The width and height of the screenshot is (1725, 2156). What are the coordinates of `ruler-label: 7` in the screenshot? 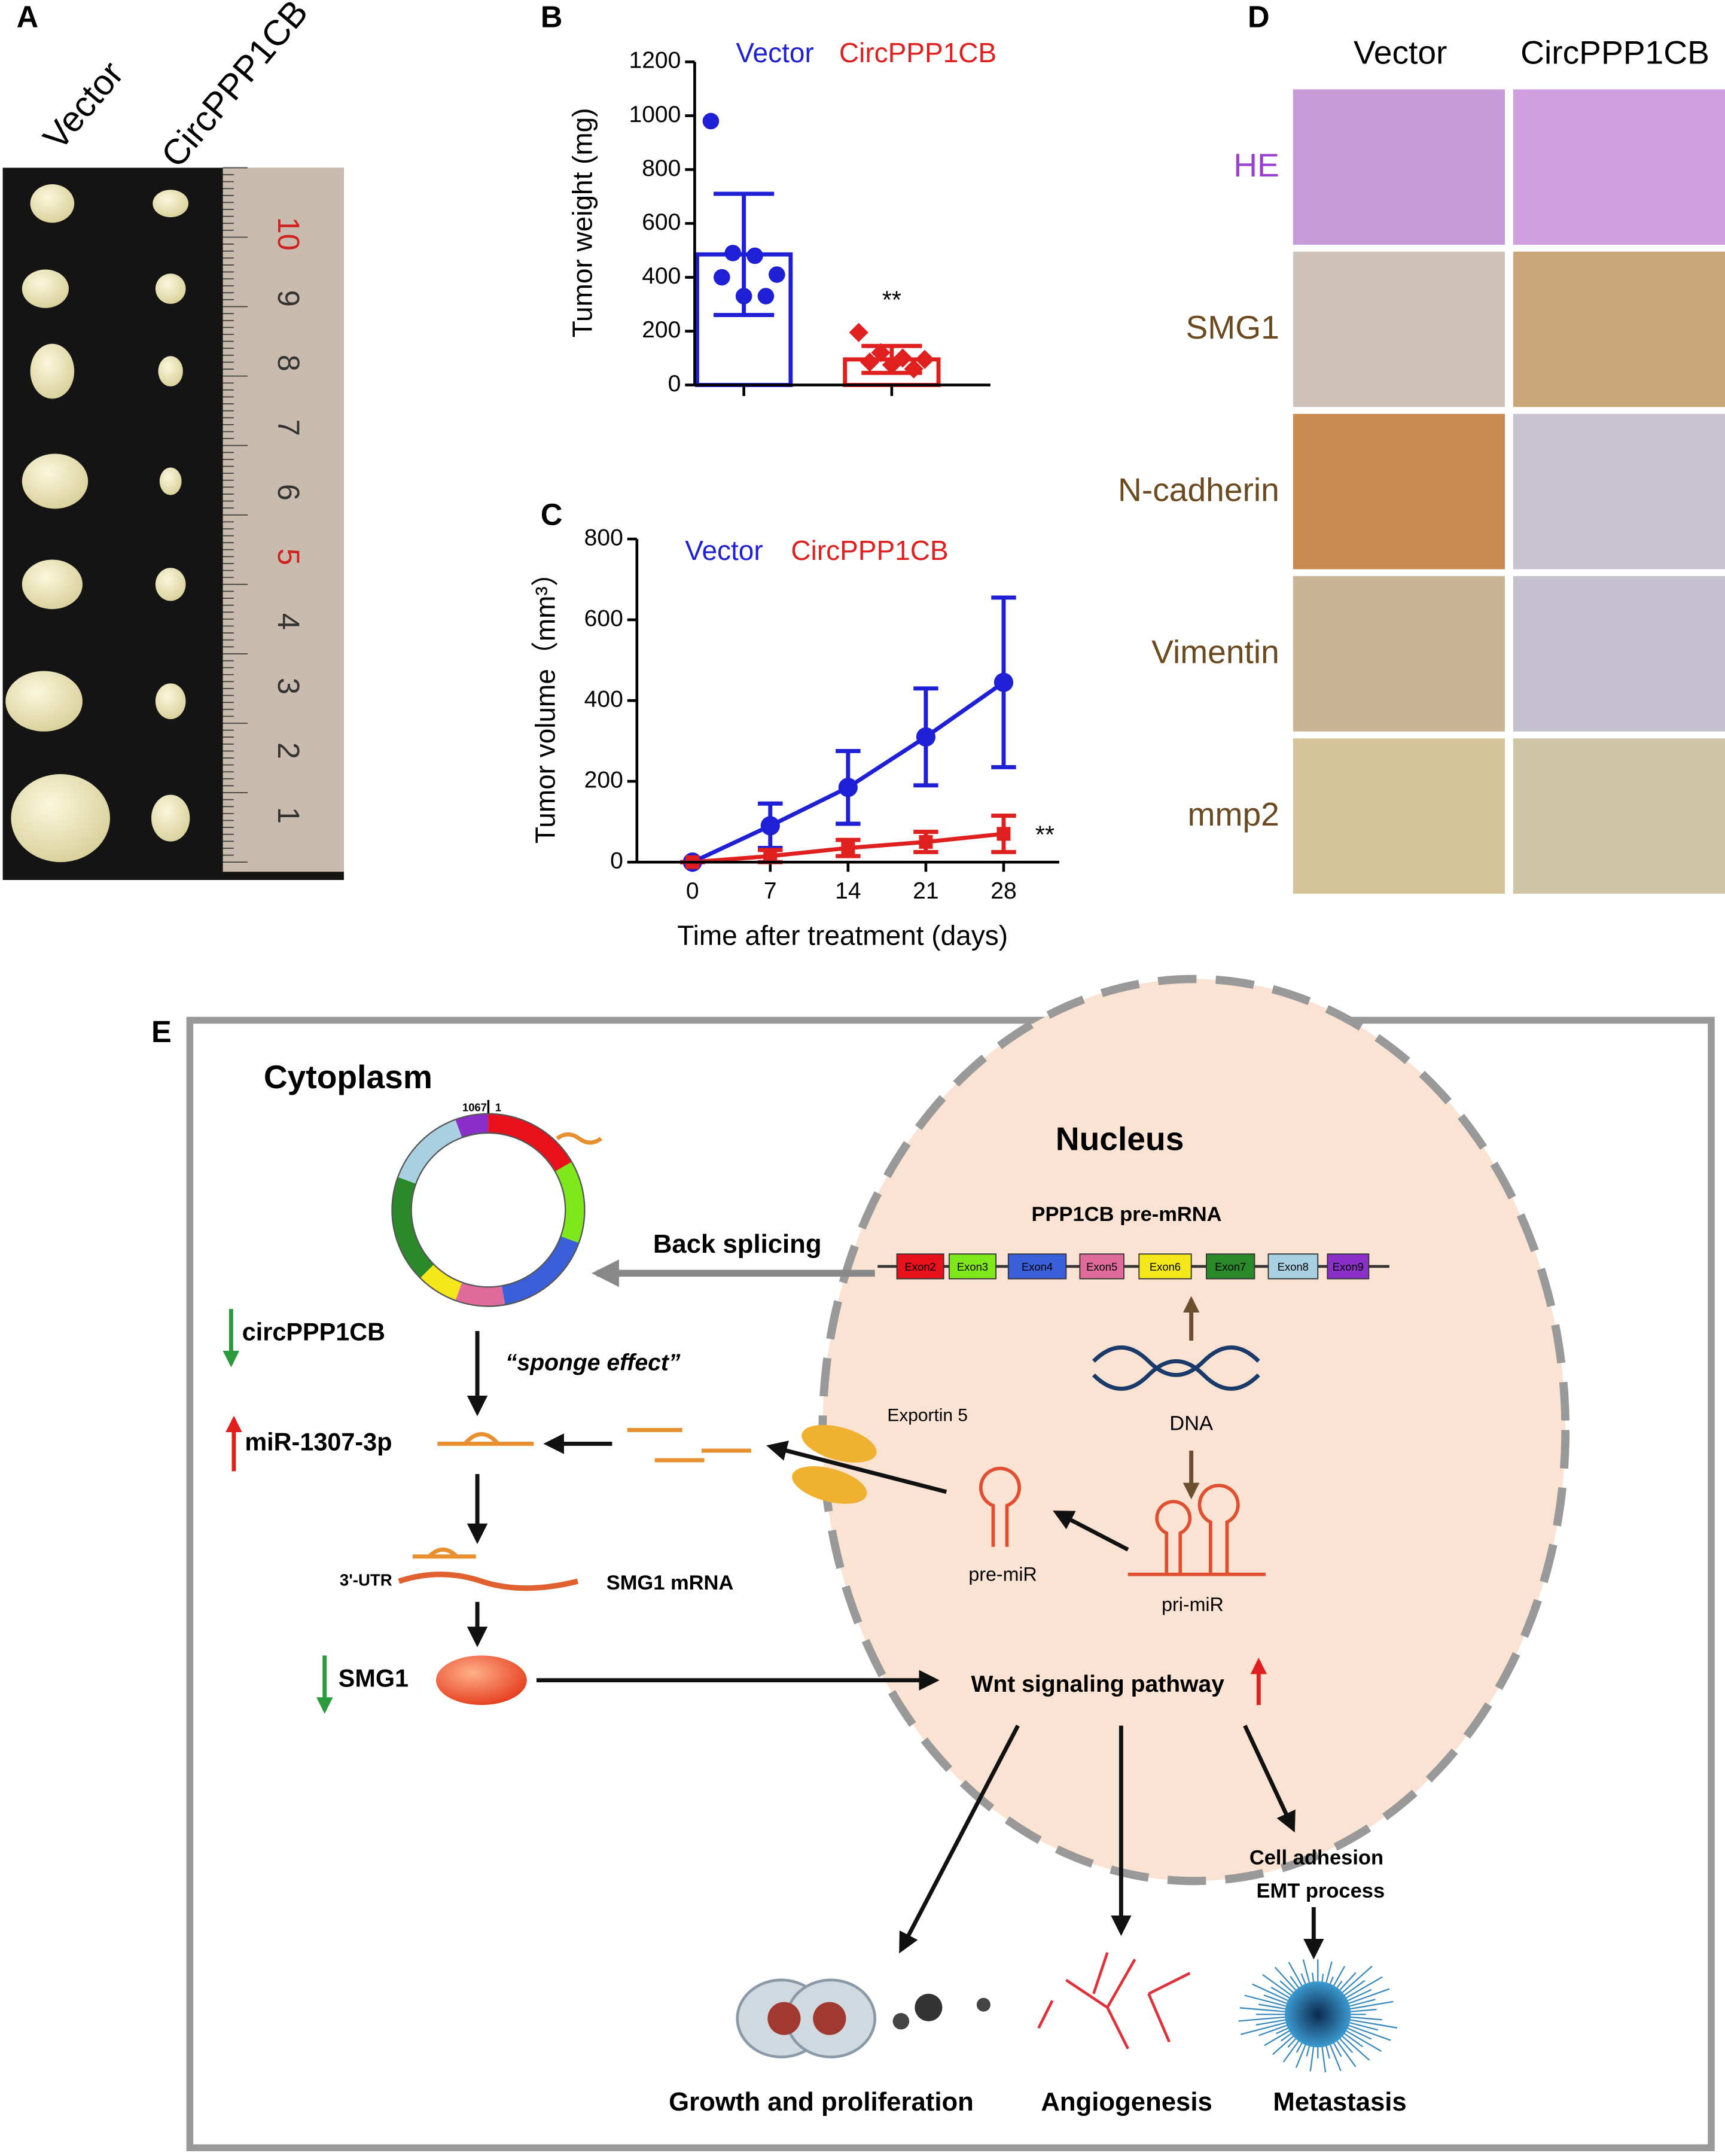 It's located at (289, 427).